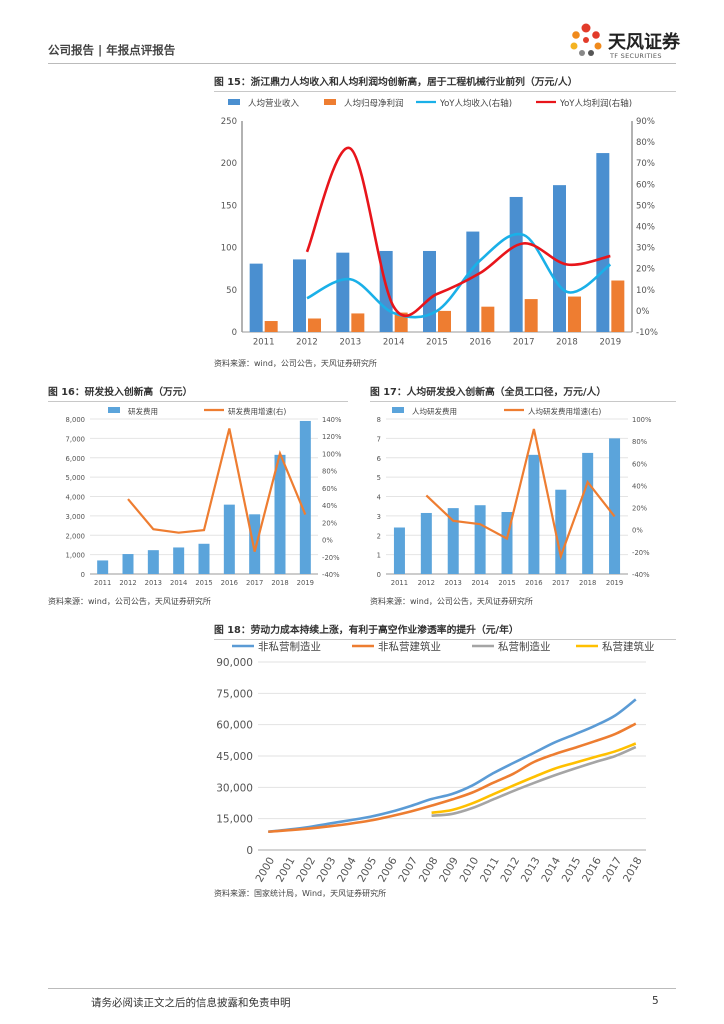 The width and height of the screenshot is (724, 1024). What do you see at coordinates (129, 601) in the screenshot?
I see `figure16-source: 资料来源：wind，公司公告，天风证券研究所` at bounding box center [129, 601].